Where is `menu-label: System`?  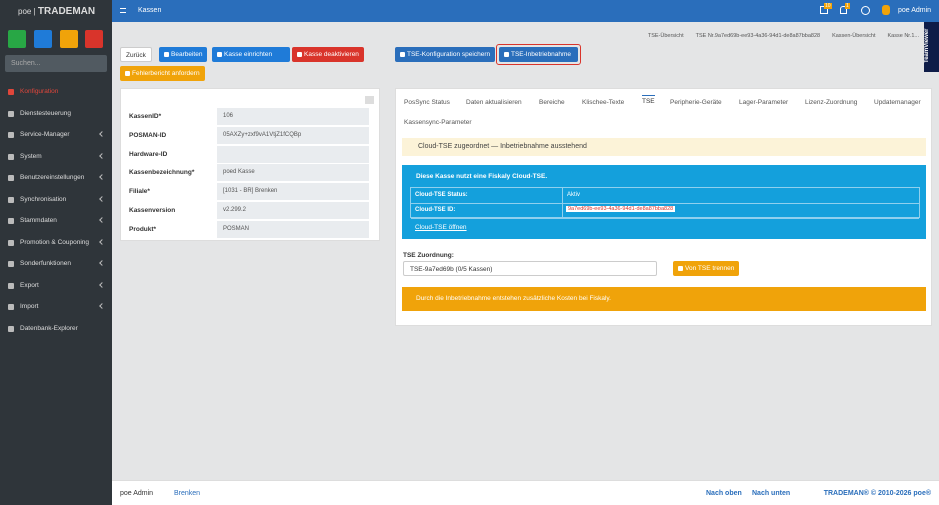
menu-label: System is located at coordinates (31, 156).